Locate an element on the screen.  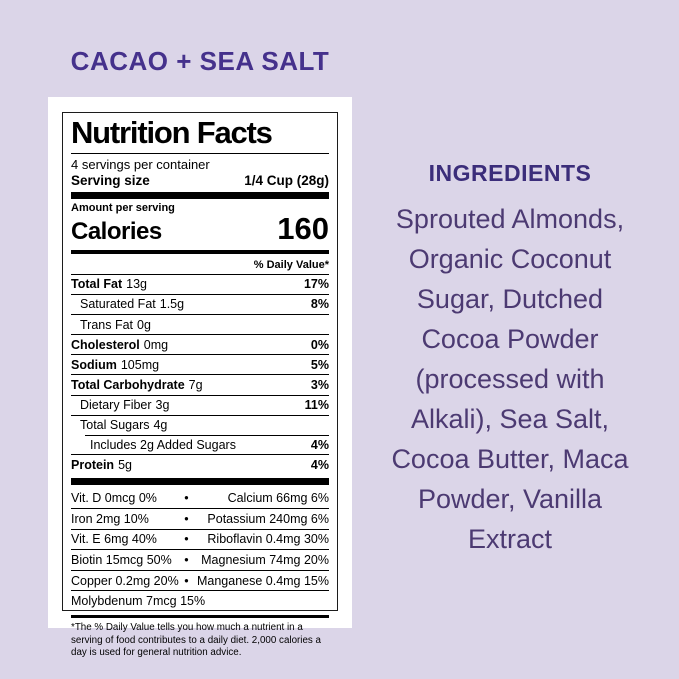
nutrient-row-total-fat: Total Fat 13g 17% is located at coordinates (200, 283).